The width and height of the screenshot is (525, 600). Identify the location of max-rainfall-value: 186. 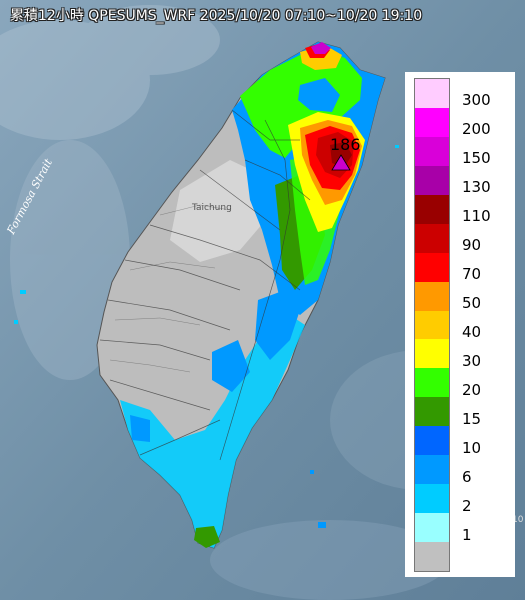
(345, 144).